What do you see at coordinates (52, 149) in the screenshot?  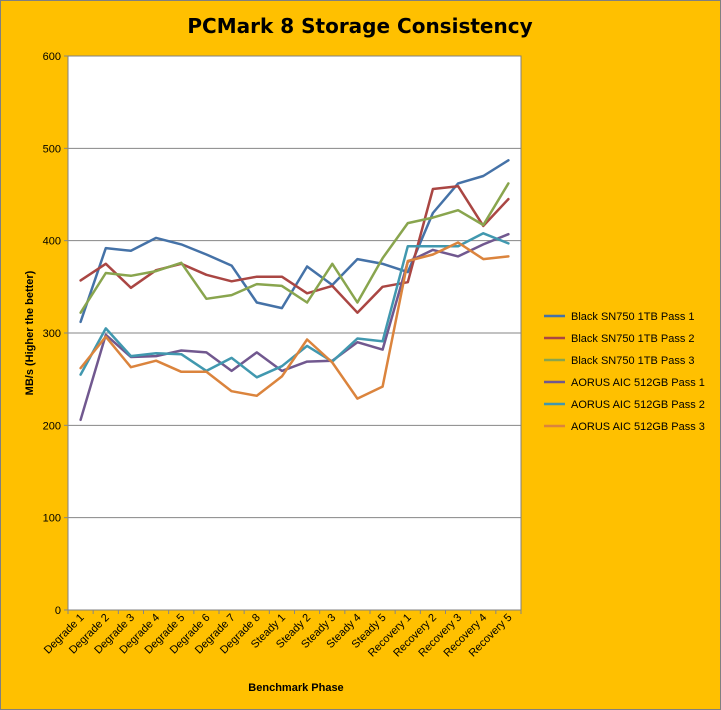 I see `y-tick-label: 500` at bounding box center [52, 149].